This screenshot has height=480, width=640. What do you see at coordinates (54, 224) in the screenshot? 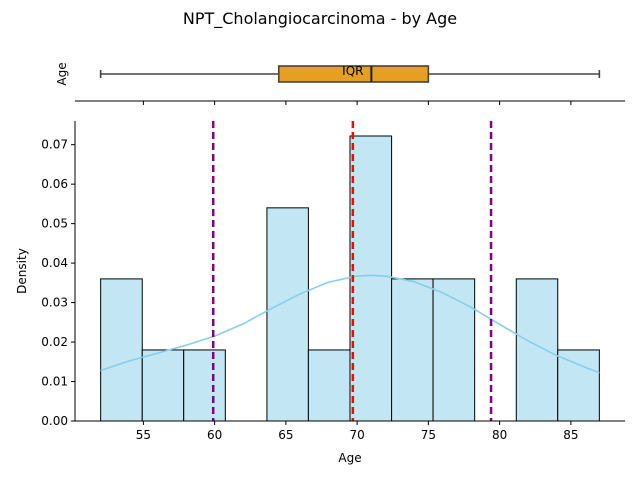
I see `y-tick-label: 0.05` at bounding box center [54, 224].